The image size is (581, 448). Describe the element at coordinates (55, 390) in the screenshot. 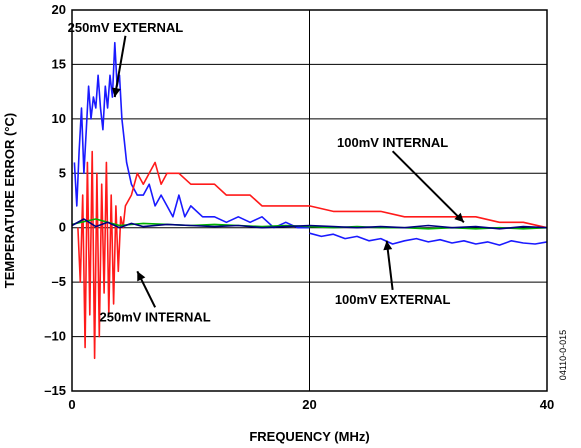

I see `y-tick-label: –15` at that location.